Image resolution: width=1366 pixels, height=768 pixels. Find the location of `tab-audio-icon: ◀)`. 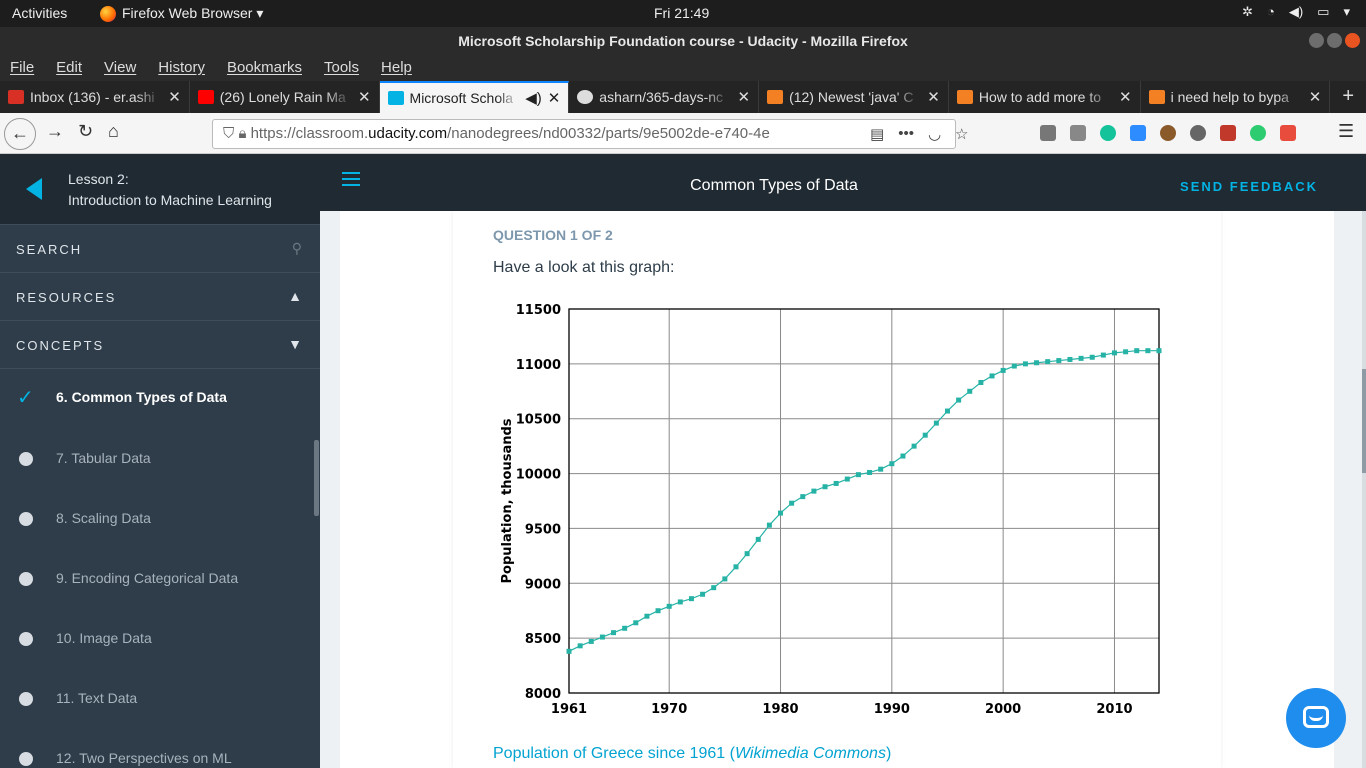

tab-audio-icon: ◀) is located at coordinates (533, 98).